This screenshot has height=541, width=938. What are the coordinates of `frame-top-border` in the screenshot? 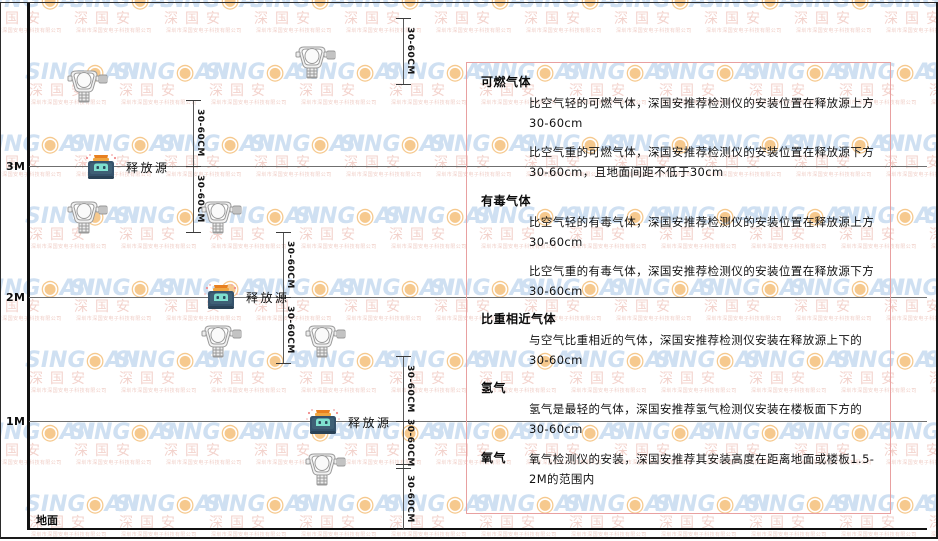 It's located at (469, 2).